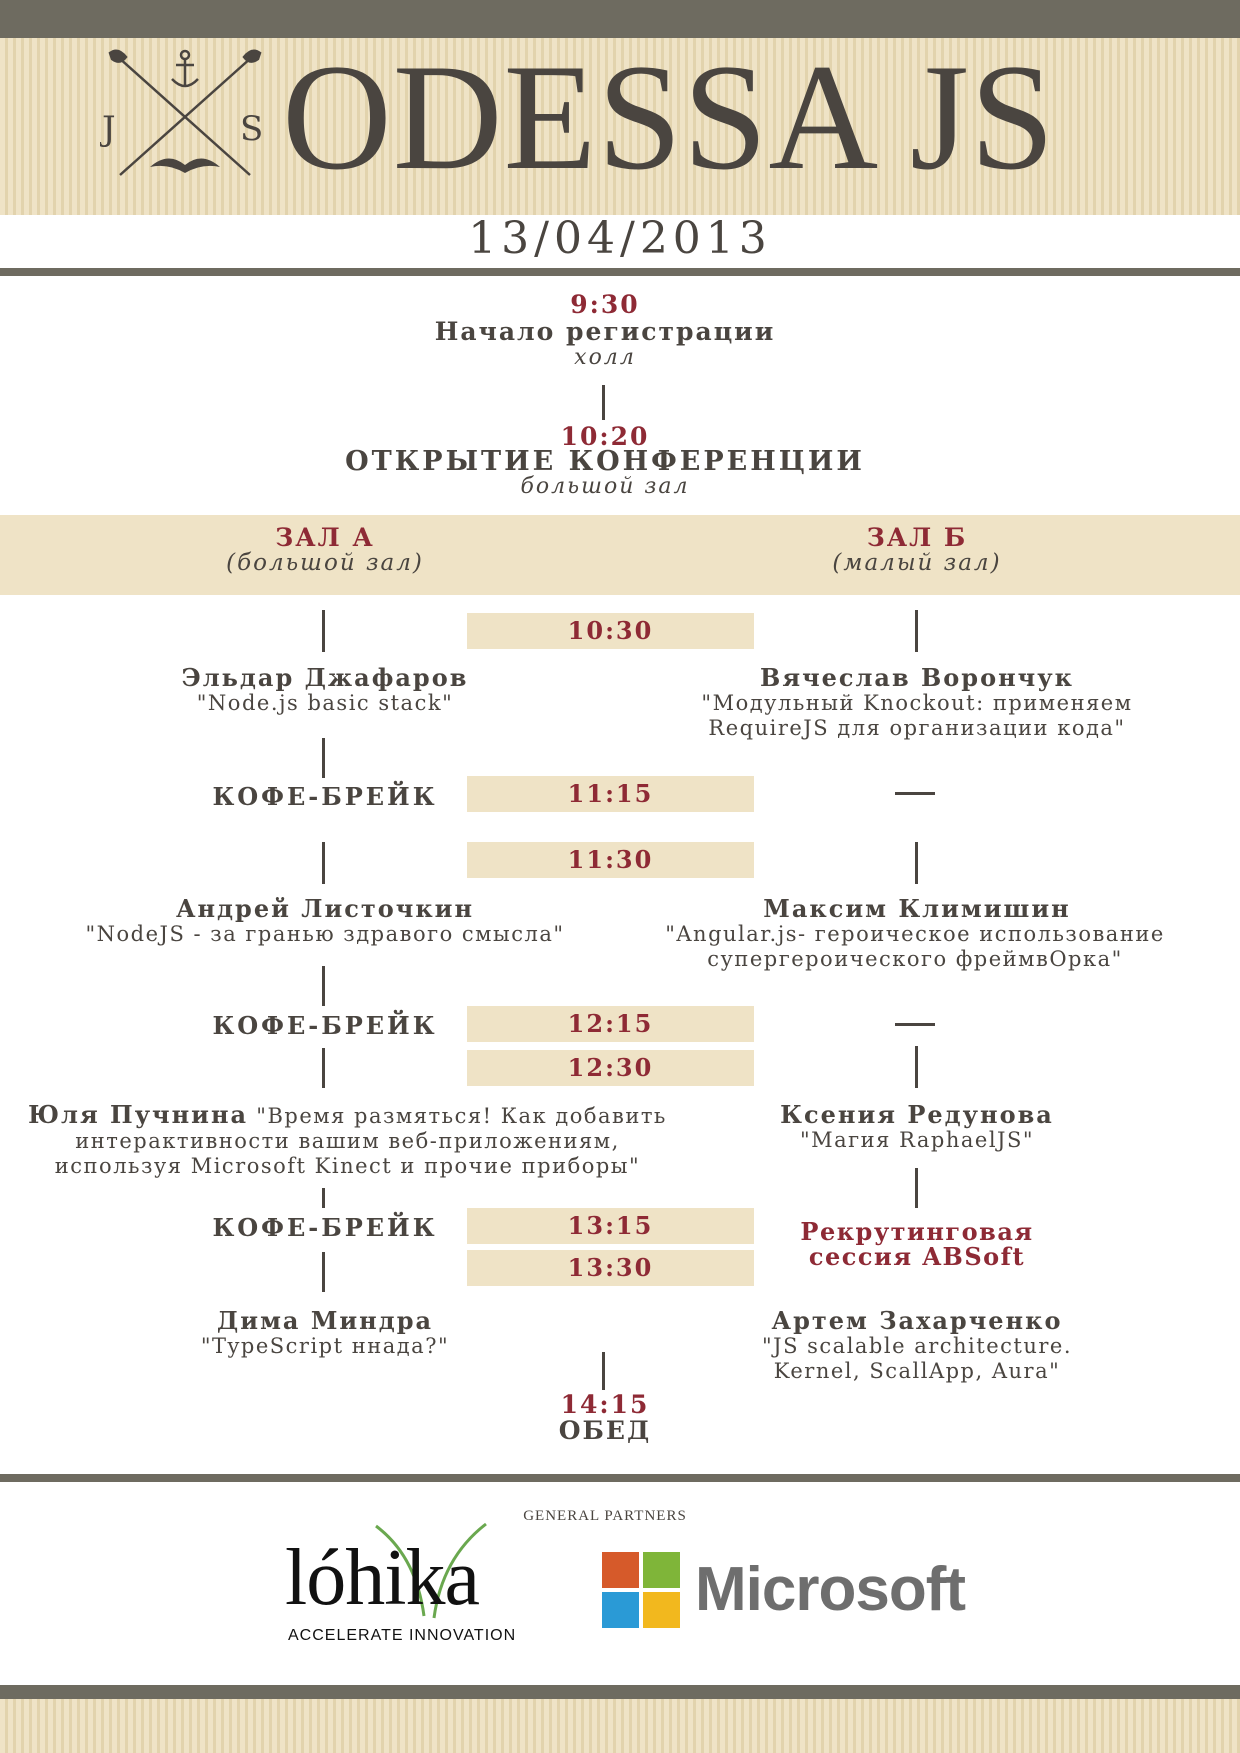  Describe the element at coordinates (325, 796) in the screenshot. I see `coffee-break-1: КОФЕ-БРЕЙК` at that location.